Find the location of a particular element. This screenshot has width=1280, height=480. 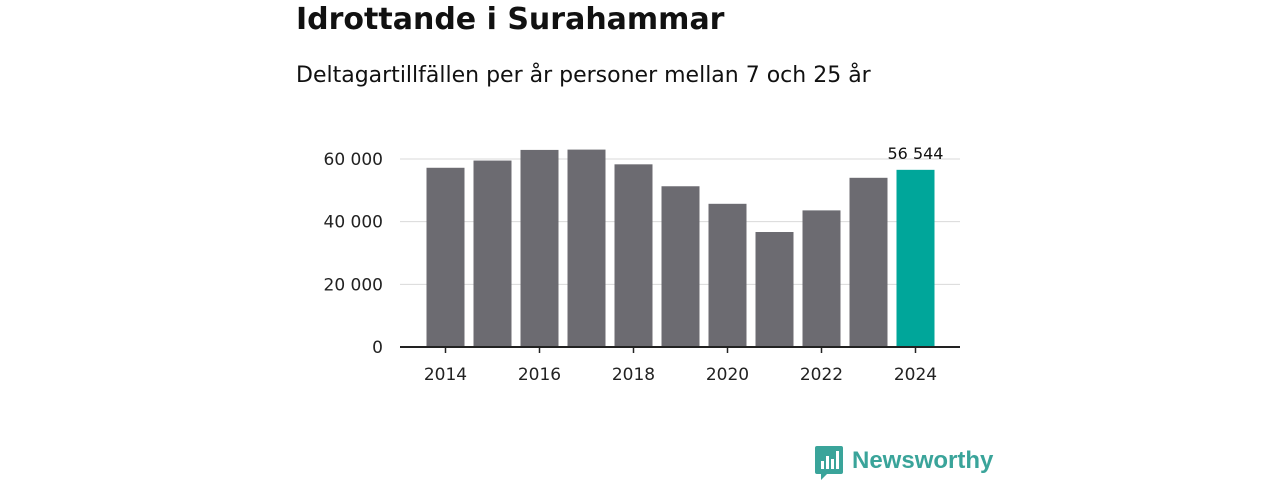

x-tick-label-2014: 2014 is located at coordinates (445, 375).